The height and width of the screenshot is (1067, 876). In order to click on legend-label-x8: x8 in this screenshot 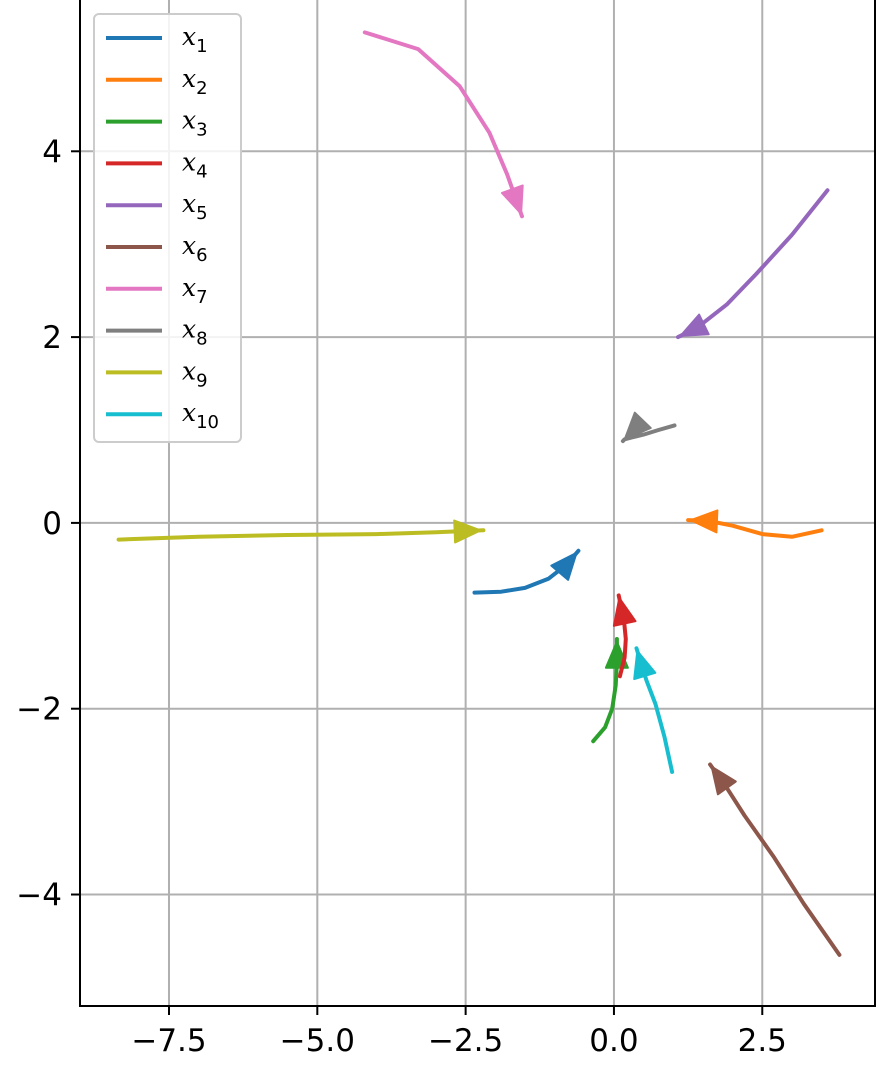, I will do `click(195, 332)`.